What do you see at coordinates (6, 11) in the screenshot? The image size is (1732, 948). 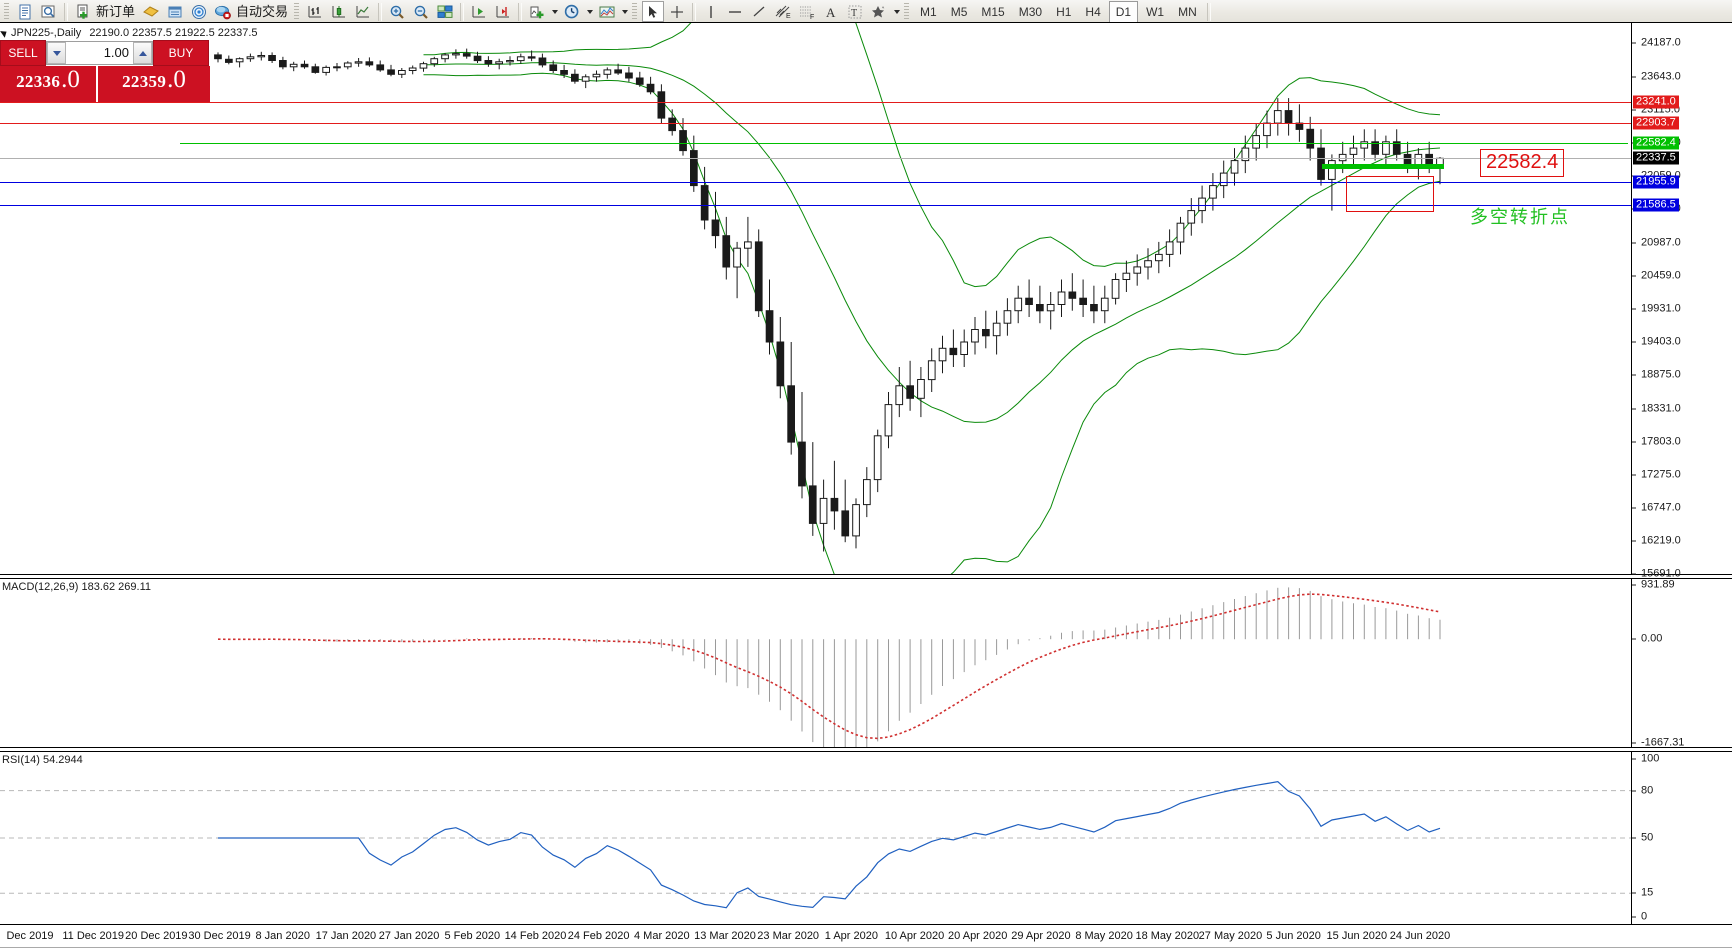 I see `toolbar-grip` at bounding box center [6, 11].